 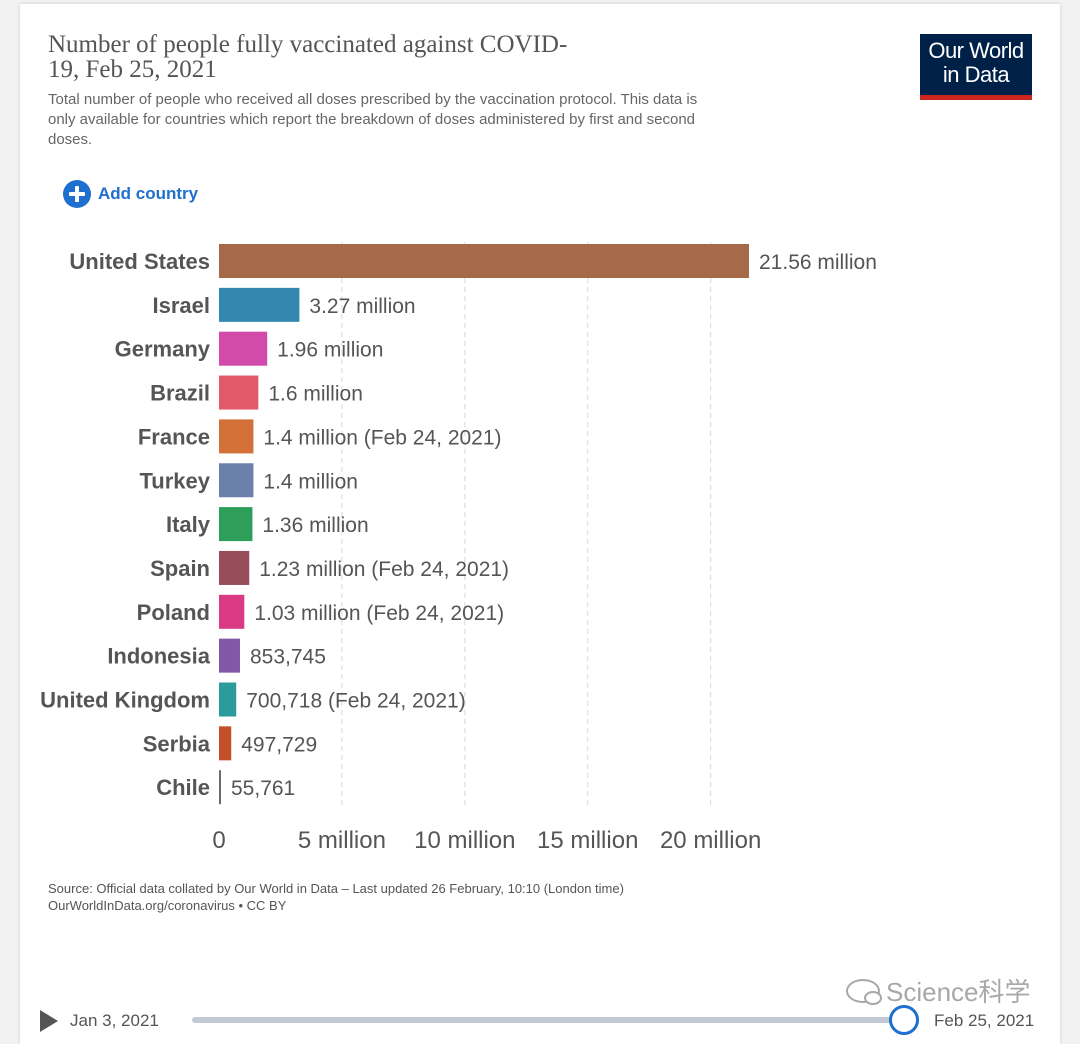 I want to click on value-label-2: 1.96 million, so click(x=330, y=350).